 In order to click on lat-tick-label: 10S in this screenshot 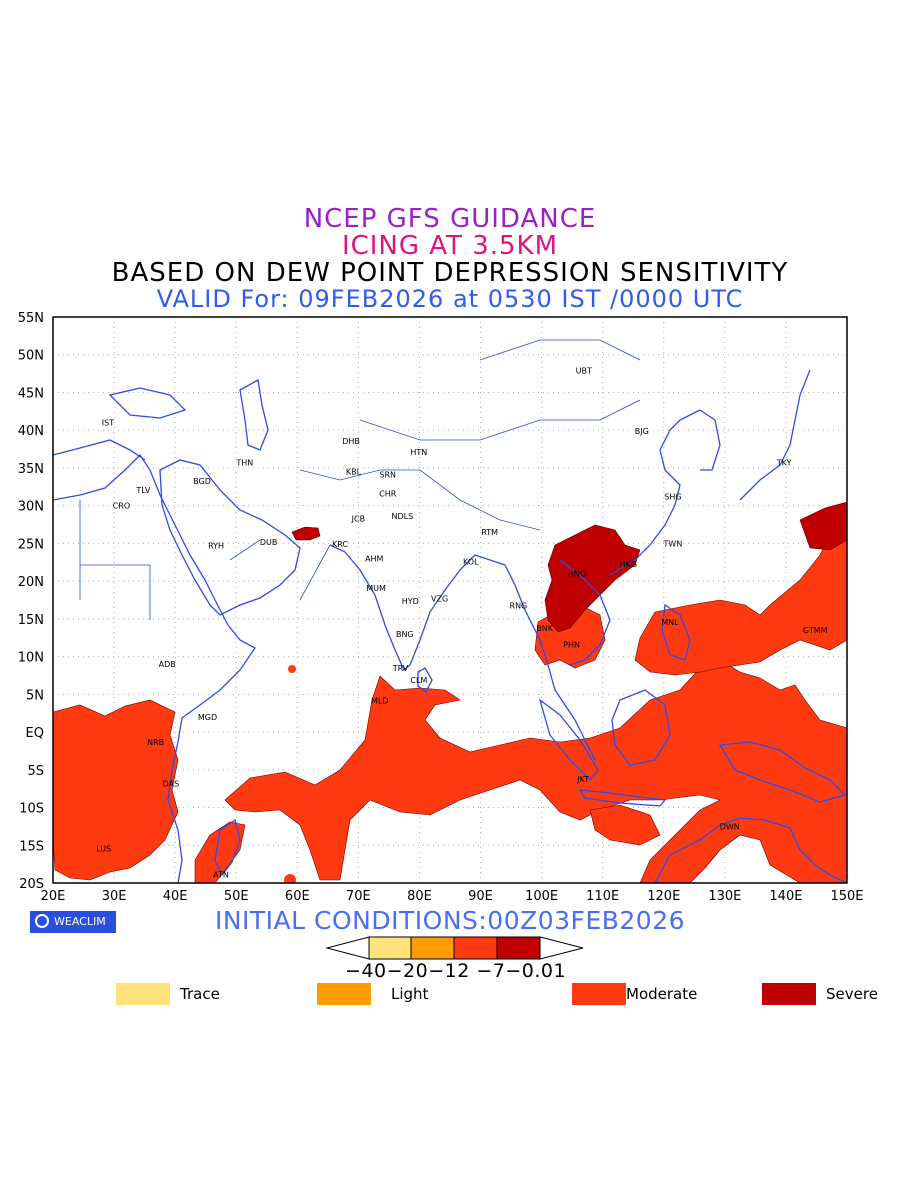, I will do `click(31, 809)`.